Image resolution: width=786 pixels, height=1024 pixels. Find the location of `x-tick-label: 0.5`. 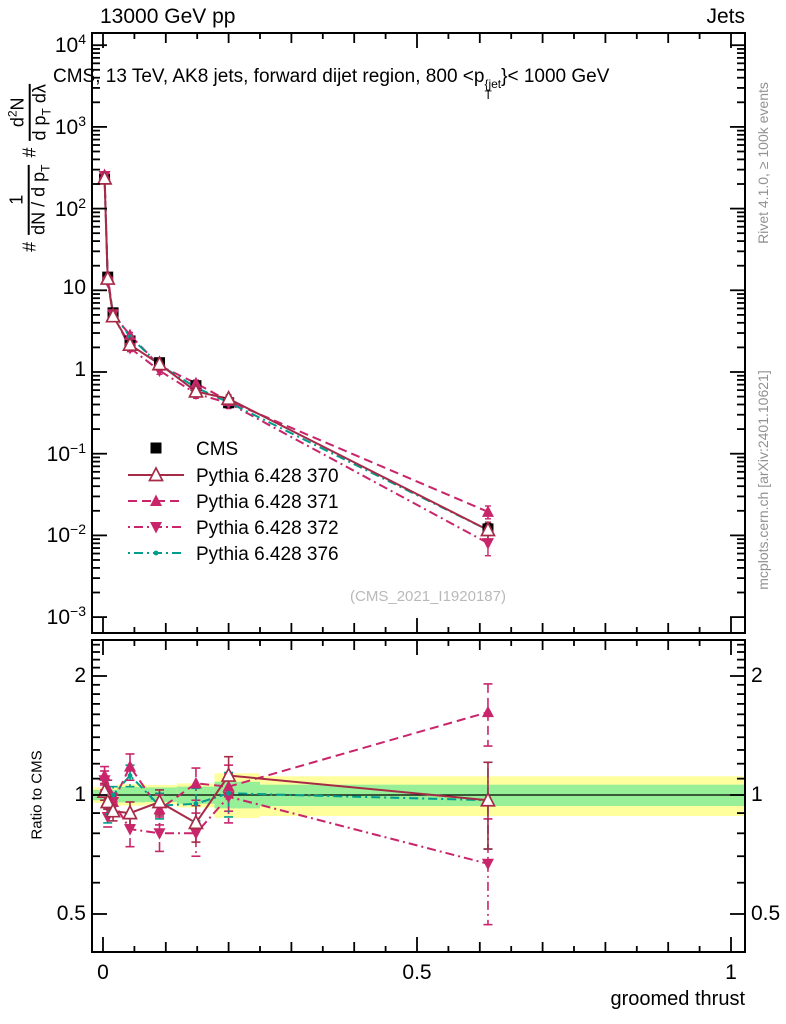

x-tick-label: 0.5 is located at coordinates (417, 972).